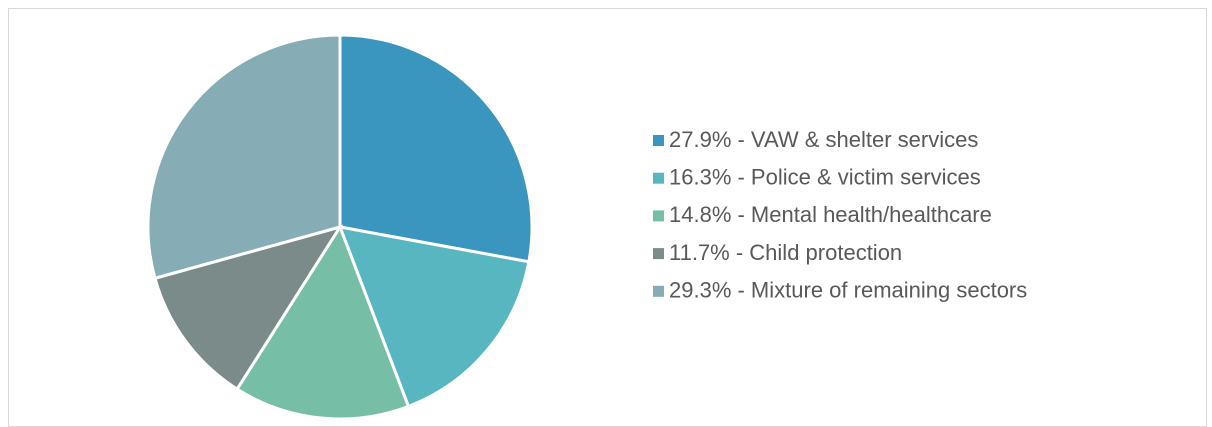 The width and height of the screenshot is (1212, 427). I want to click on legend-label: 16.3% - Police & victim services, so click(825, 177).